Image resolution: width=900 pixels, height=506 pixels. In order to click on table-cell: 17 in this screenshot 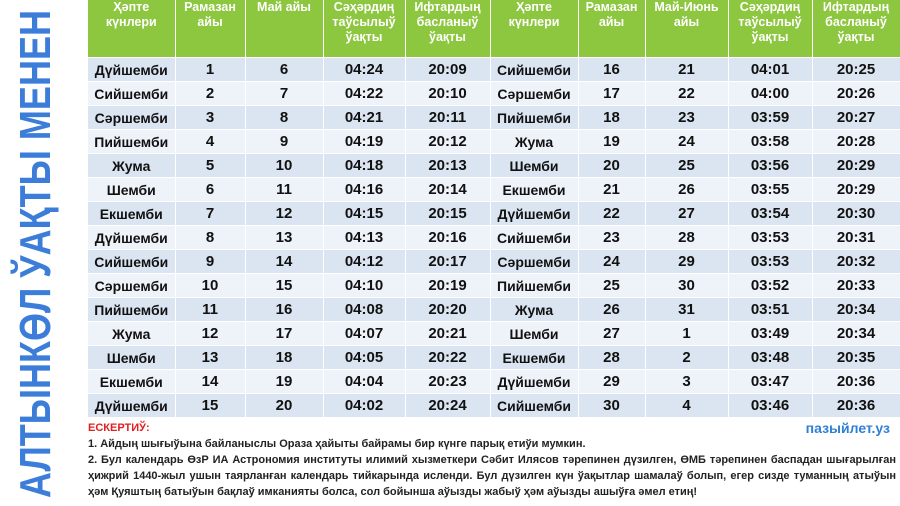, I will do `click(284, 333)`.